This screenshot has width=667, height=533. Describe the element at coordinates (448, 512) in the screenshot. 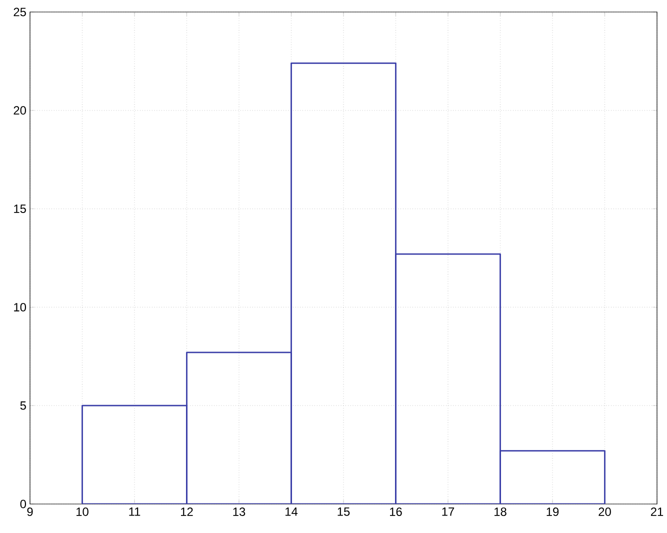

I see `x-tick-label: 17` at that location.